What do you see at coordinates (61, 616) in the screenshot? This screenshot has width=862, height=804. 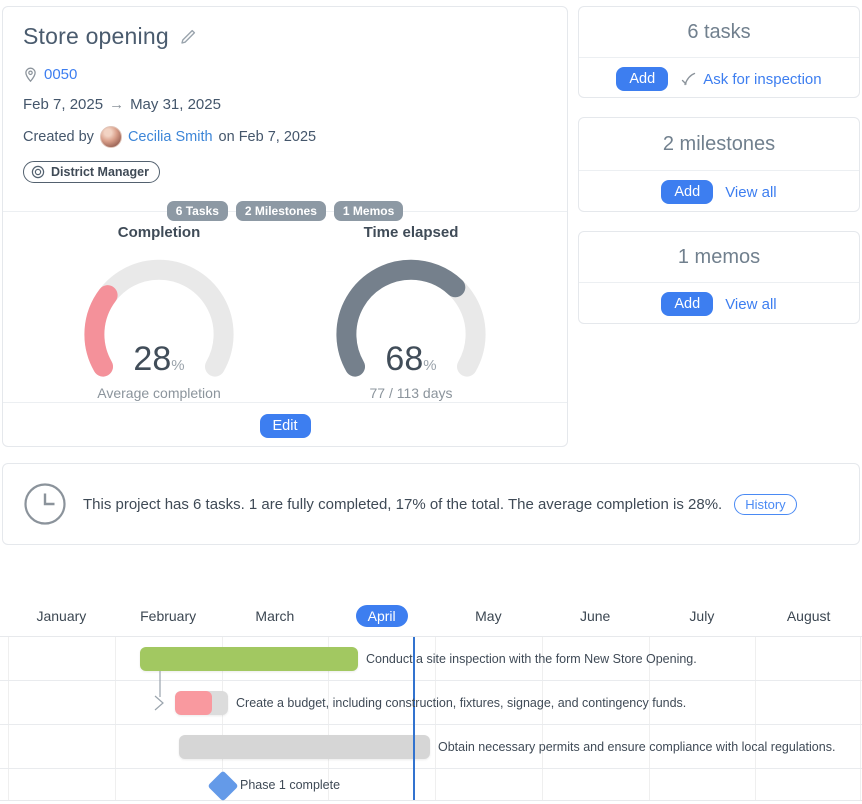 I see `gantt-month-january: January` at bounding box center [61, 616].